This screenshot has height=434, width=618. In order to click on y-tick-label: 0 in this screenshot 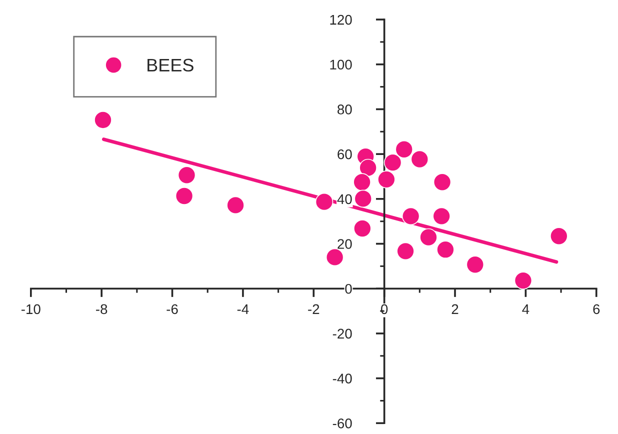, I will do `click(348, 289)`.